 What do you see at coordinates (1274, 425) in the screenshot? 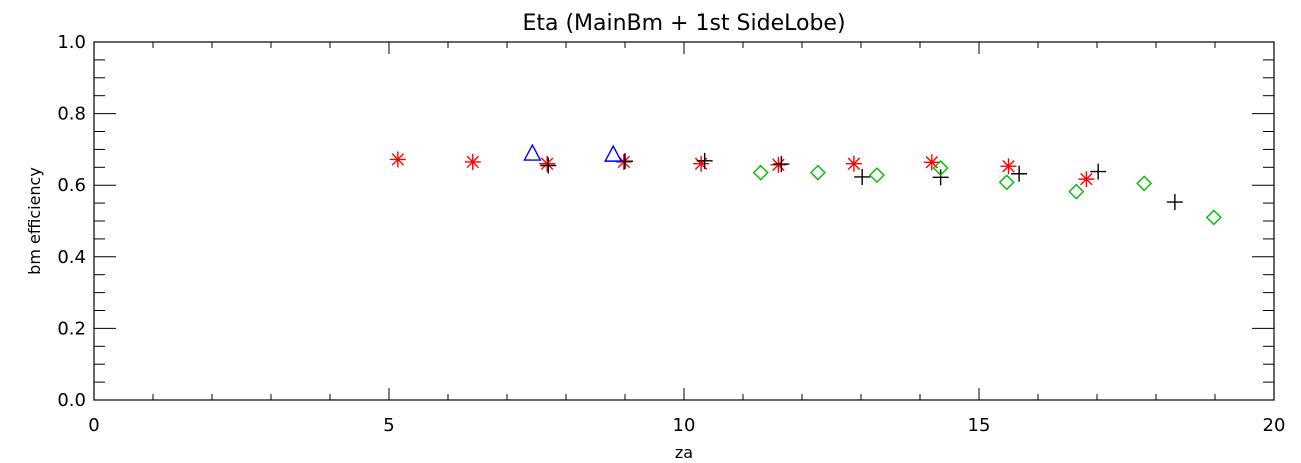
I see `x-tick-label: 20` at bounding box center [1274, 425].